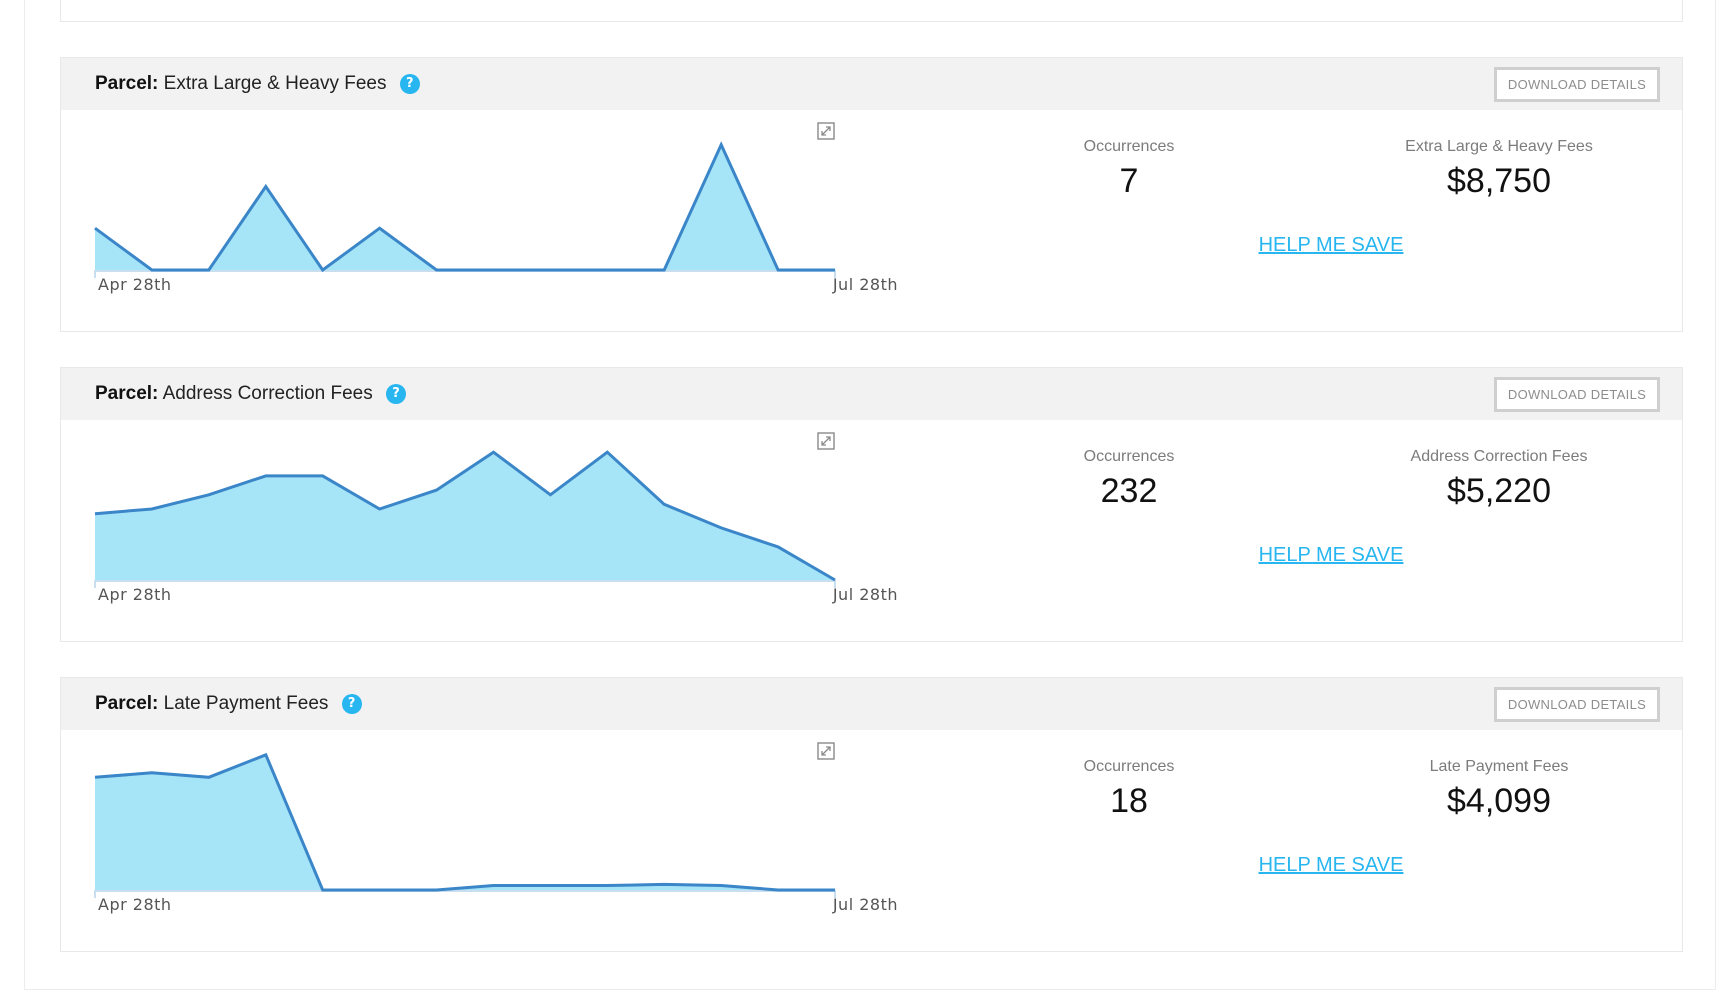 This screenshot has height=1006, width=1728. What do you see at coordinates (871, 11) in the screenshot?
I see `previous-card` at bounding box center [871, 11].